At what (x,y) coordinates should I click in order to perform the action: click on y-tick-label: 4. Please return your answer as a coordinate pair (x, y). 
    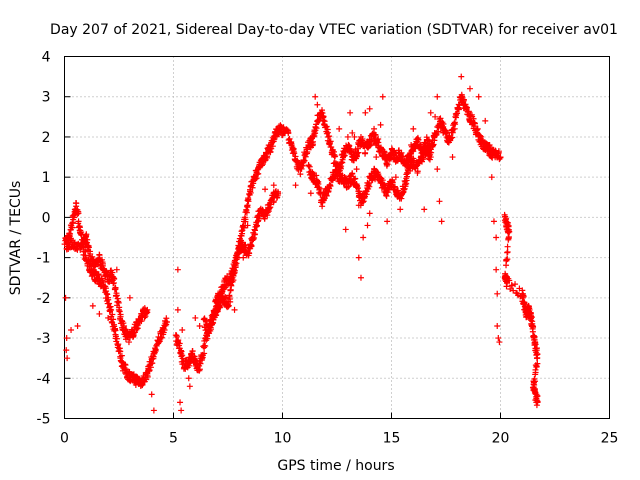
    Looking at the image, I should click on (46, 58).